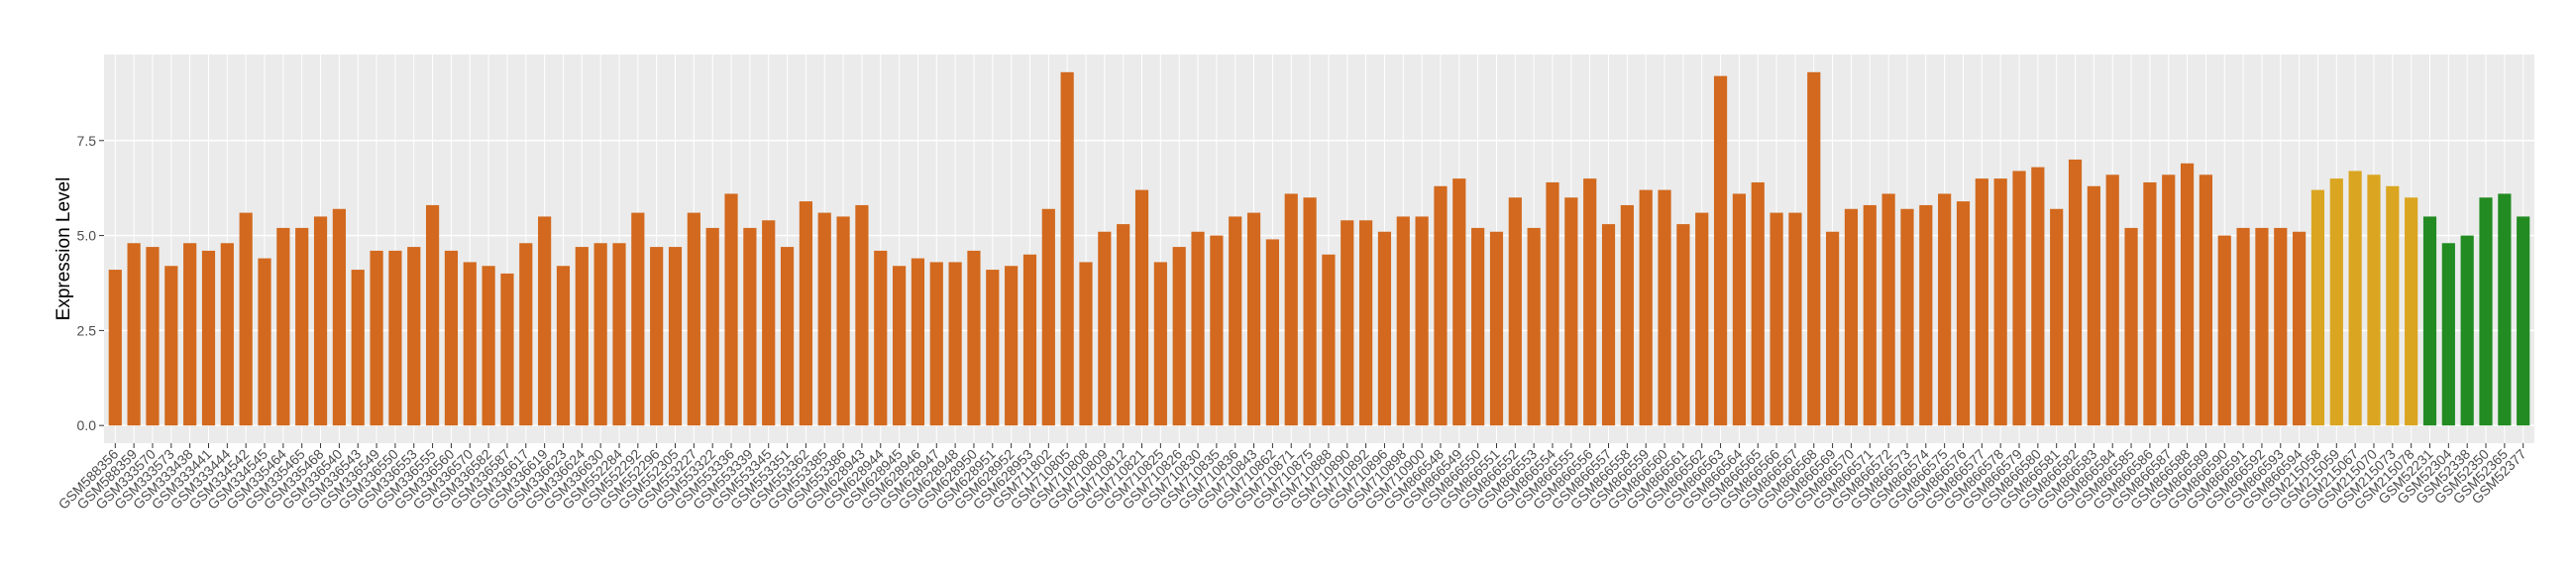 The height and width of the screenshot is (575, 2576). What do you see at coordinates (87, 425) in the screenshot?
I see `y-tick-label: 0.0` at bounding box center [87, 425].